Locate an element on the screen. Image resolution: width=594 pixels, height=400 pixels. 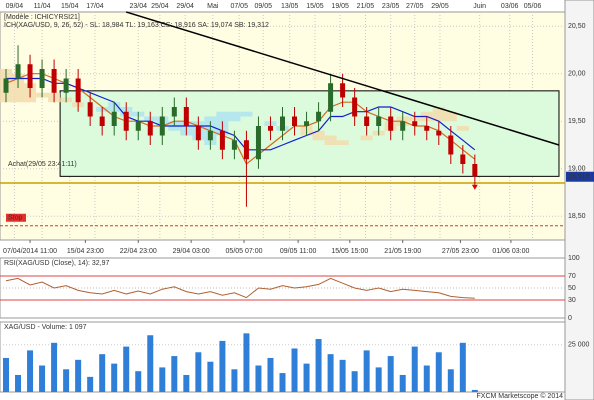
last-price-arrow is located at coordinates (474, 187).